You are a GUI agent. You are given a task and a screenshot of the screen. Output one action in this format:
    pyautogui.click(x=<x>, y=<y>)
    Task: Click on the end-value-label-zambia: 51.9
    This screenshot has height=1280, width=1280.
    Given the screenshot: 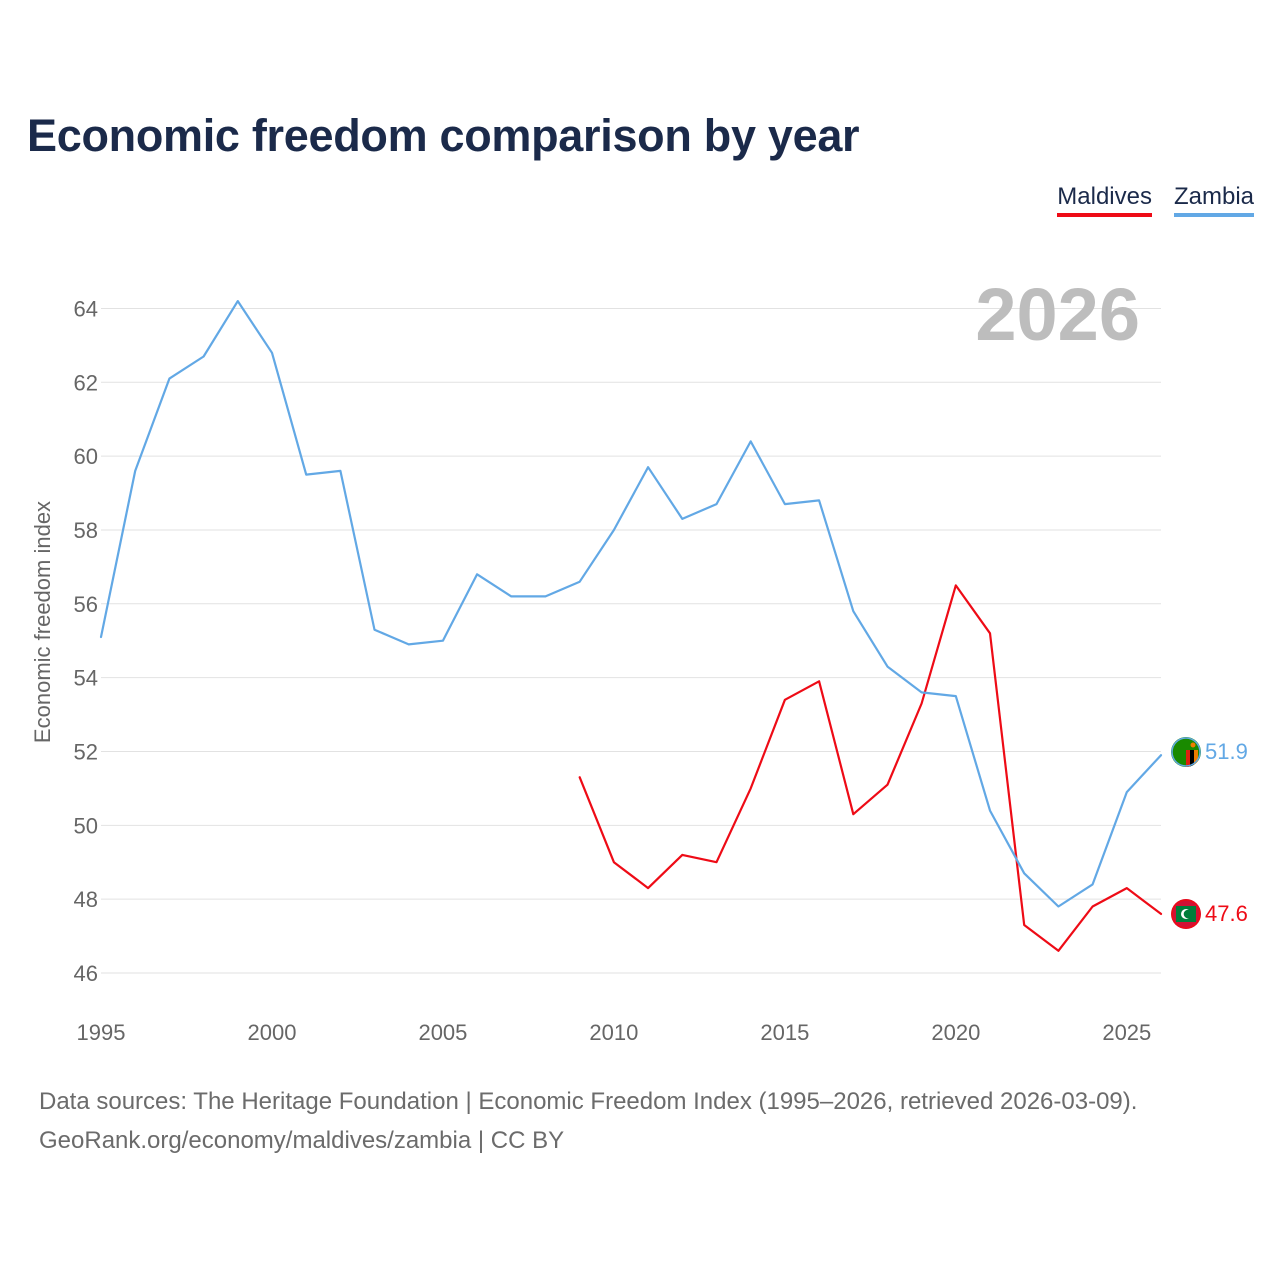 What is the action you would take?
    pyautogui.click(x=1226, y=751)
    